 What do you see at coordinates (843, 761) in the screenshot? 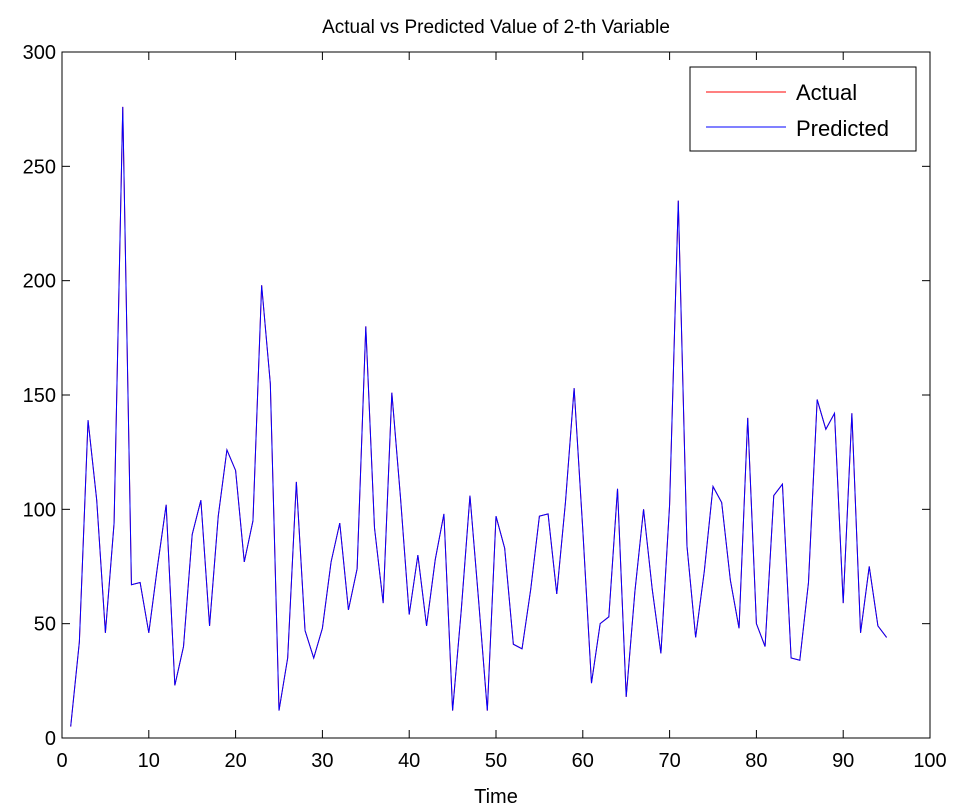
I see `x-tick-label: 90` at bounding box center [843, 761].